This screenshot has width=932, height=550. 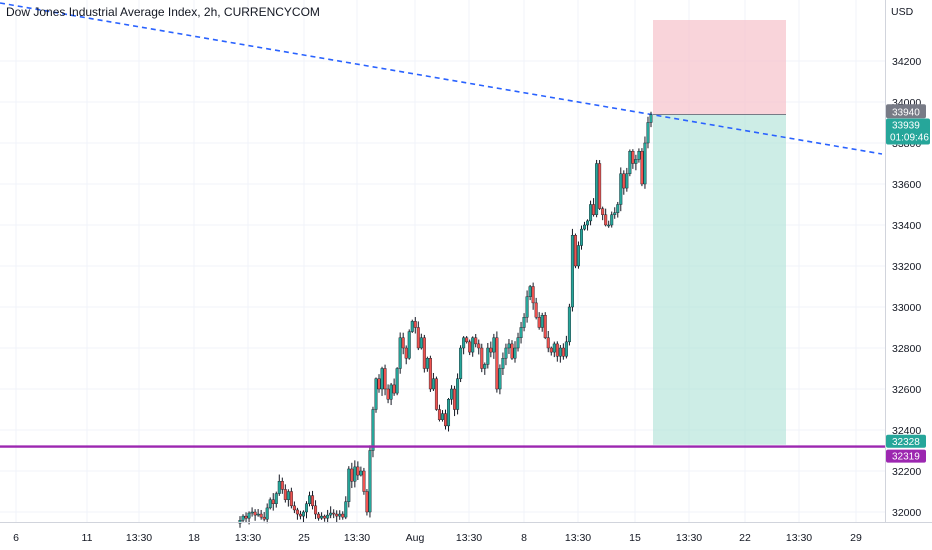 I want to click on svg-text: 01:09:46, so click(x=909, y=138).